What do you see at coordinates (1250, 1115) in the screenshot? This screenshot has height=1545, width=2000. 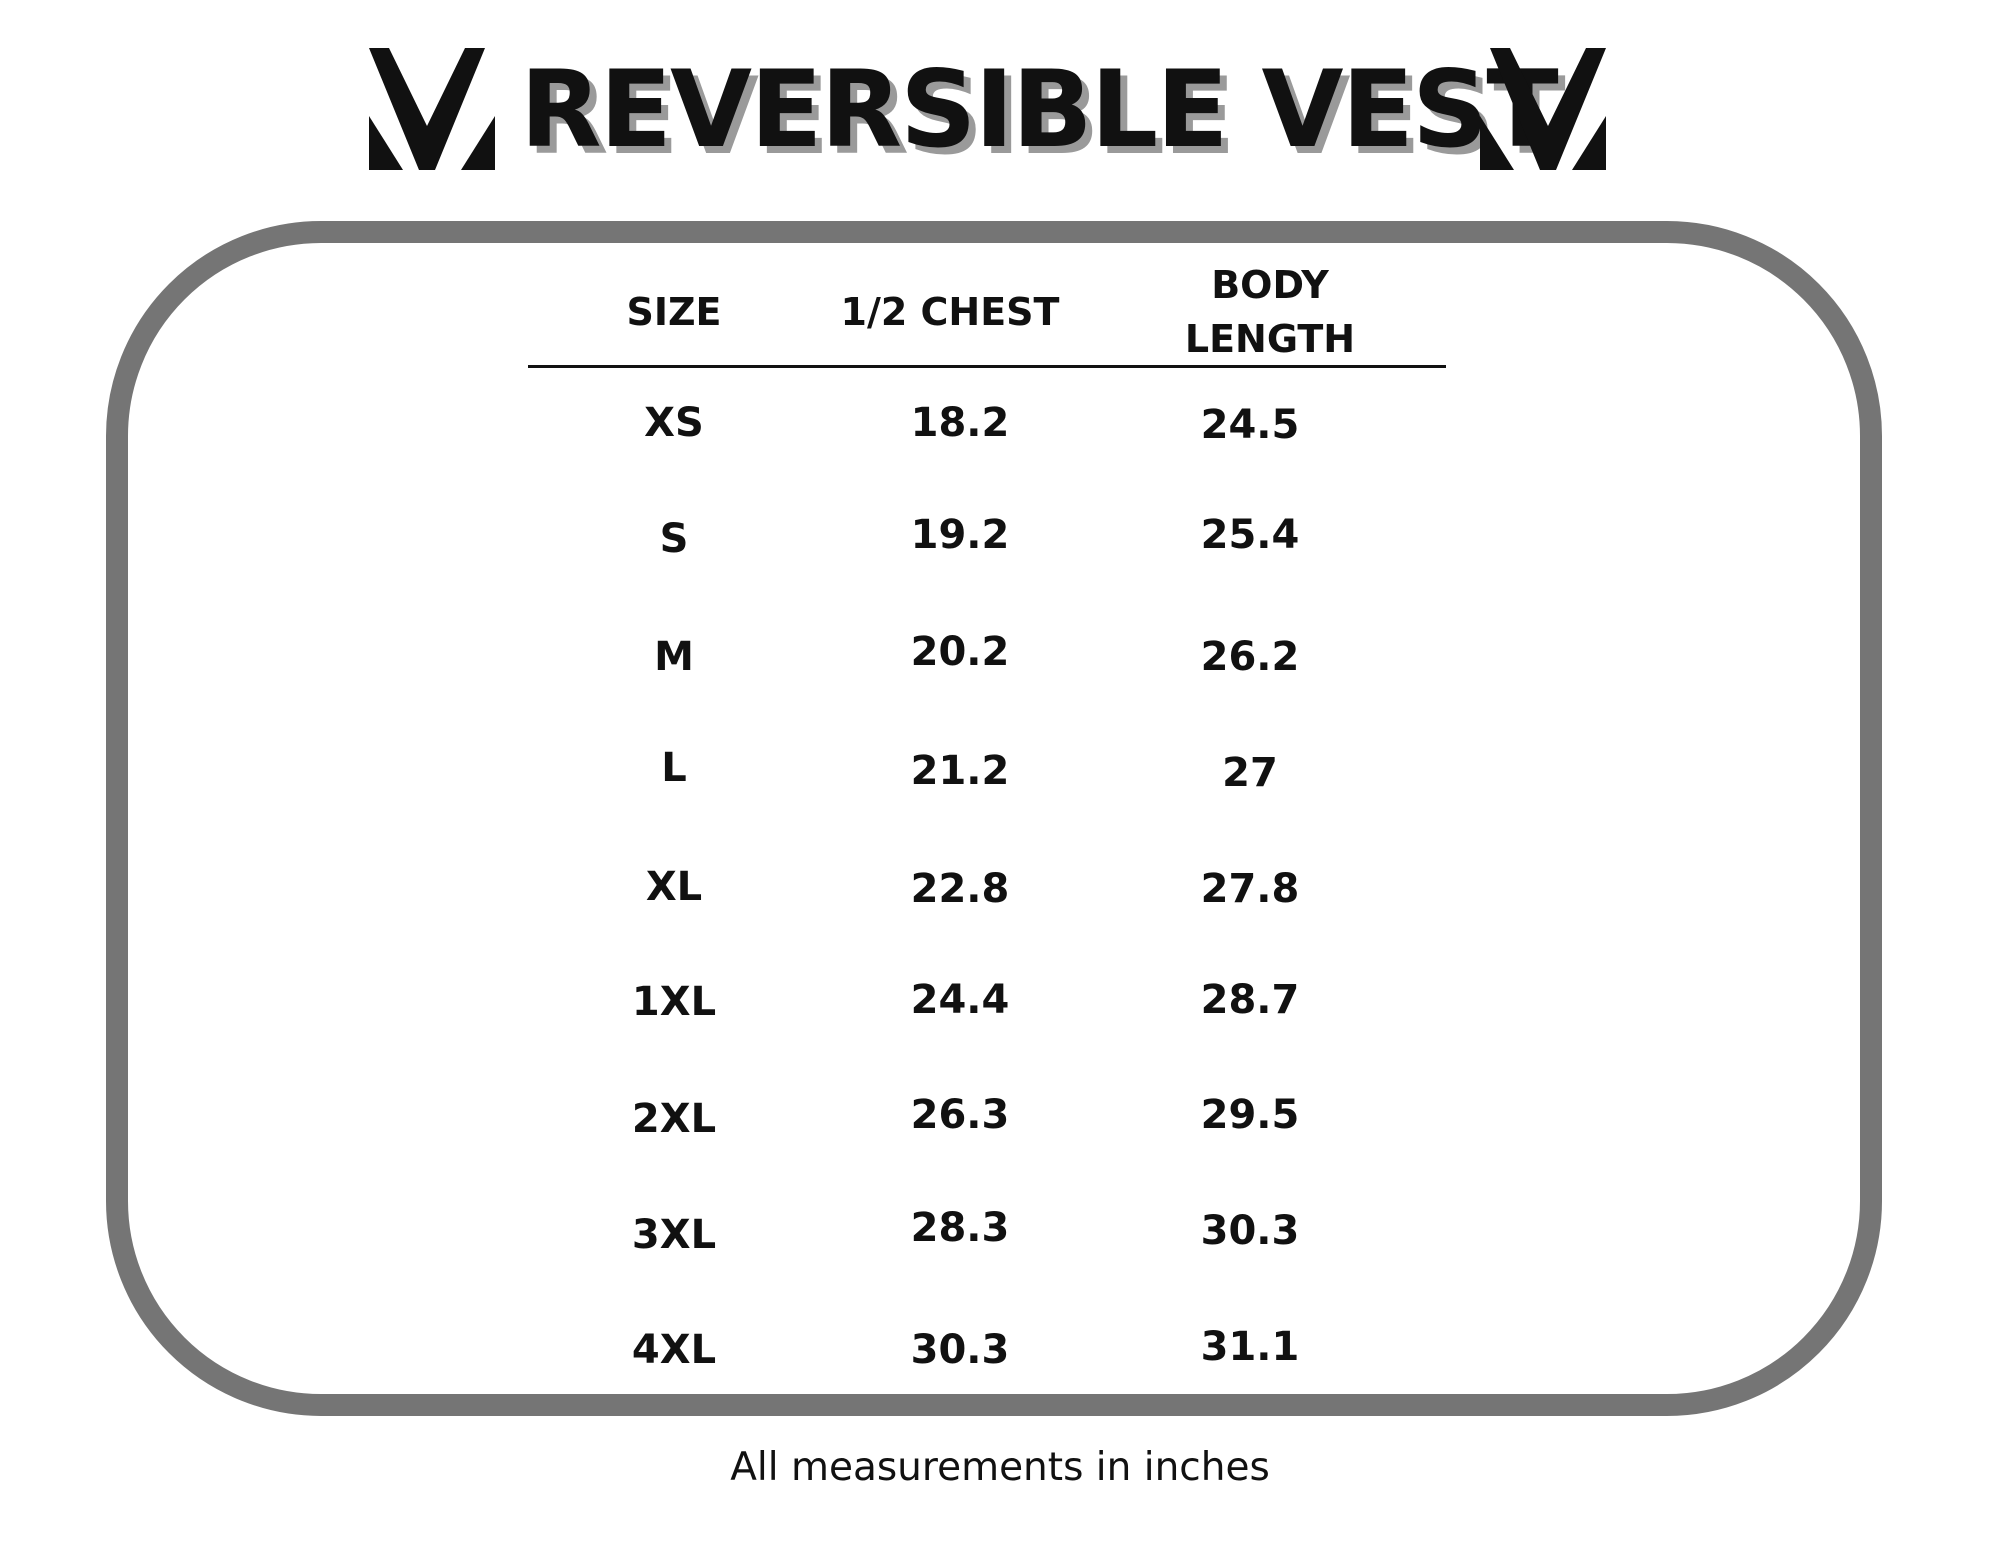 I see `cell-body: 29.5` at bounding box center [1250, 1115].